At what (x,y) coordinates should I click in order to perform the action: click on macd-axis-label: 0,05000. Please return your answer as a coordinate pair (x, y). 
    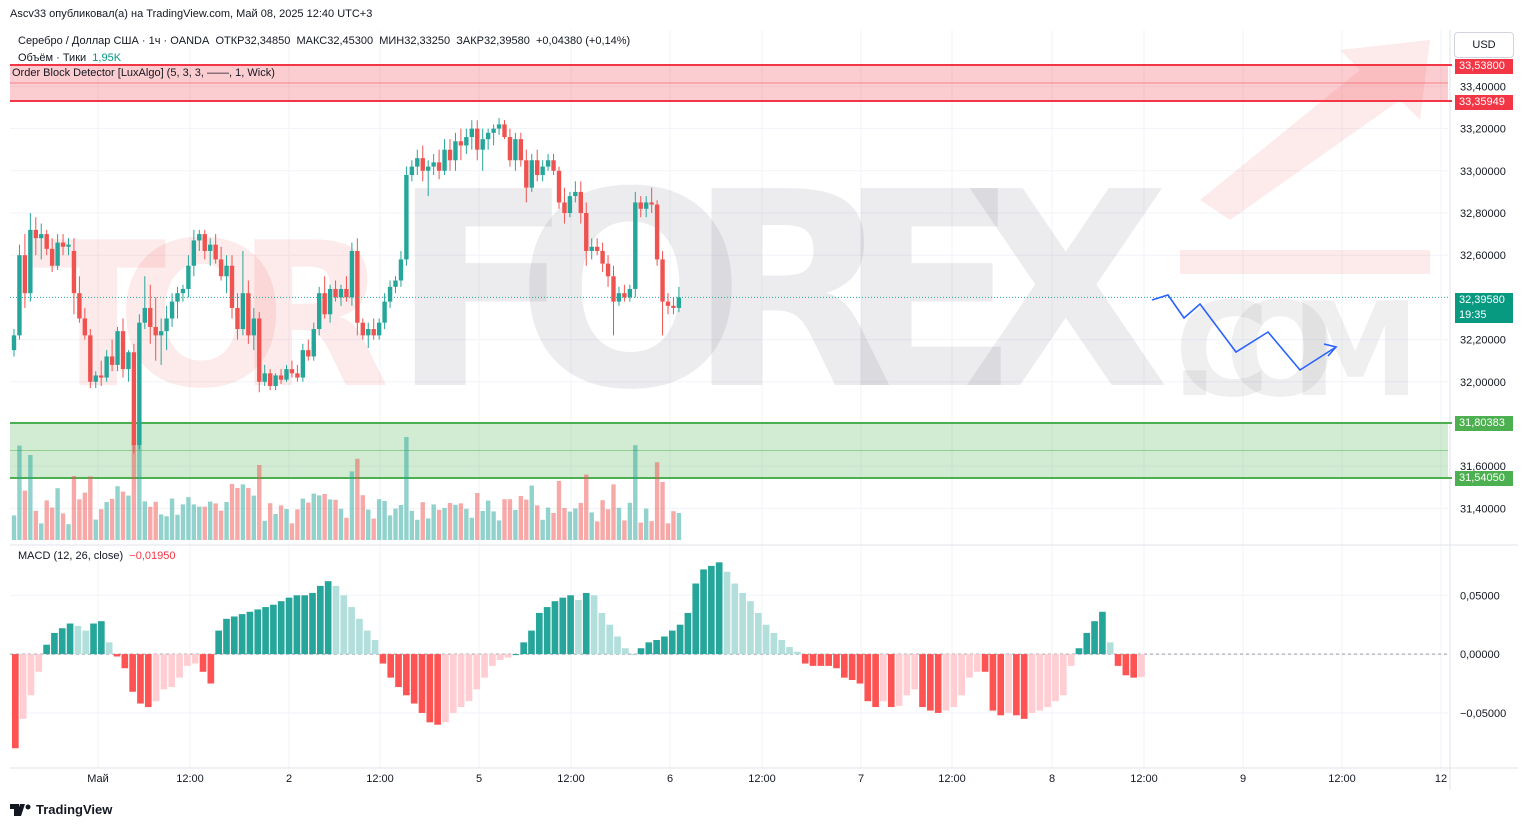
    Looking at the image, I should click on (1480, 596).